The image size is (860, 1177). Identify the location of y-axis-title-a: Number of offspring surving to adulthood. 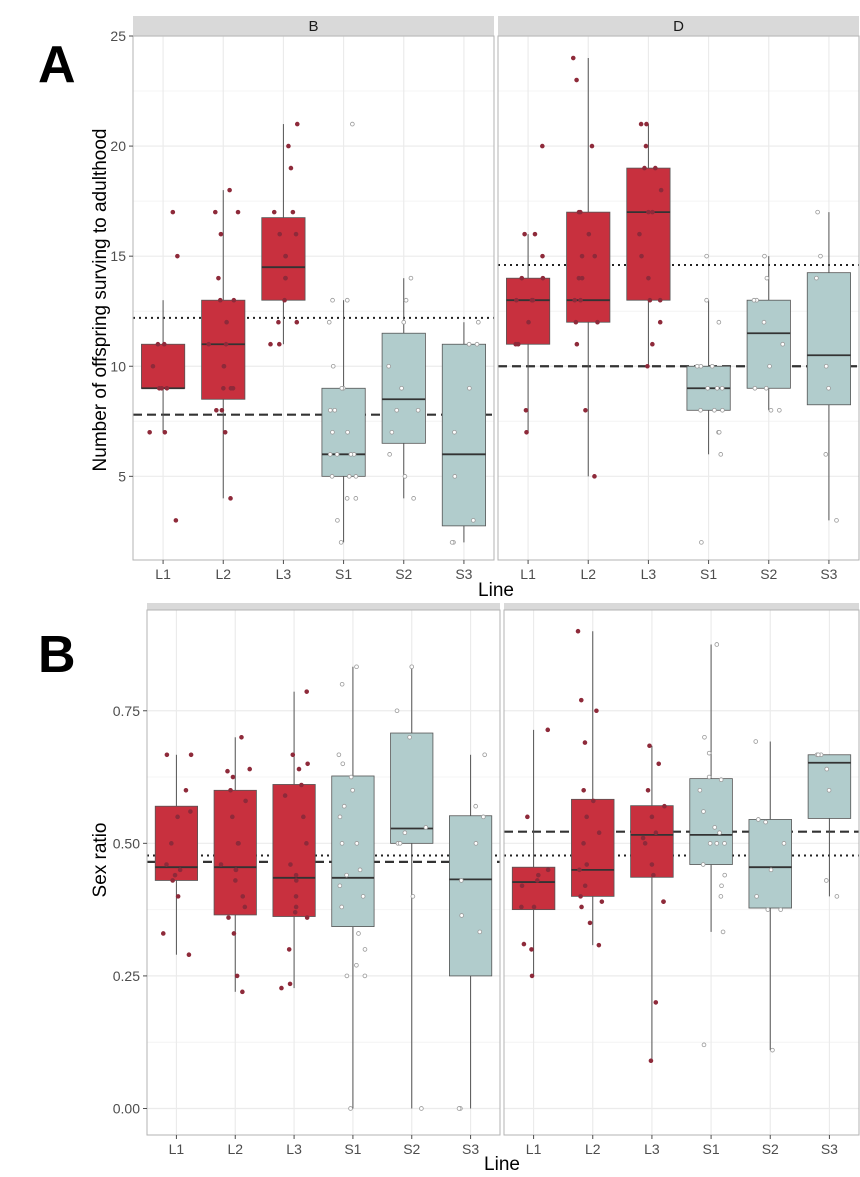
(100, 300).